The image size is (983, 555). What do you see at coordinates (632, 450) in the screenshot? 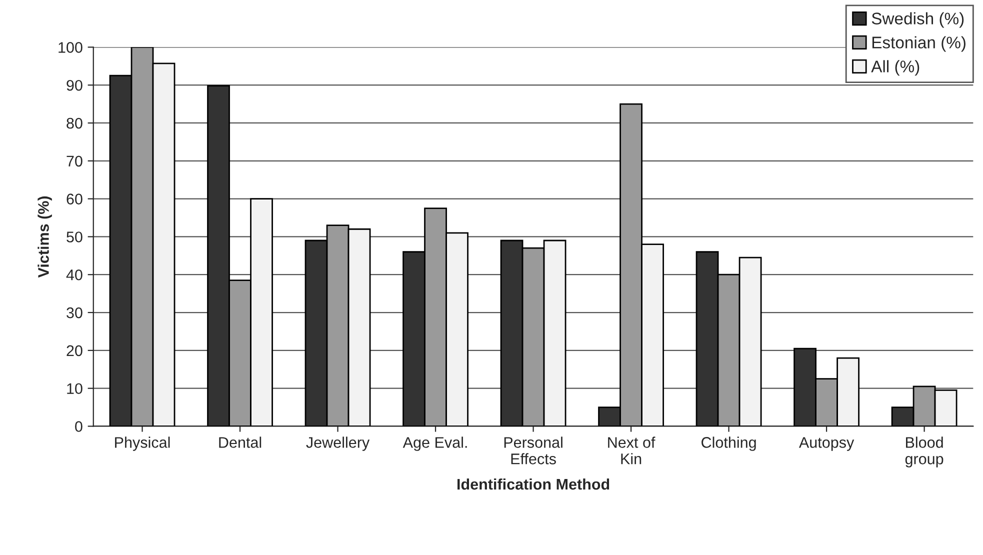
I see `x-tick-label: Next of Kin` at bounding box center [632, 450].